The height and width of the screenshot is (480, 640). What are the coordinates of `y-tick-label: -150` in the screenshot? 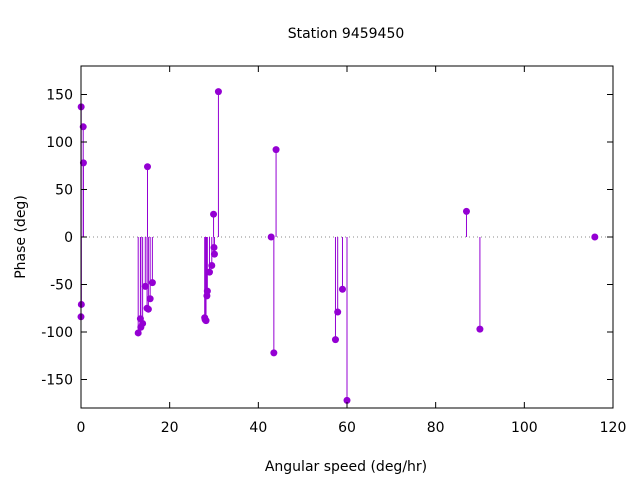 It's located at (57, 381).